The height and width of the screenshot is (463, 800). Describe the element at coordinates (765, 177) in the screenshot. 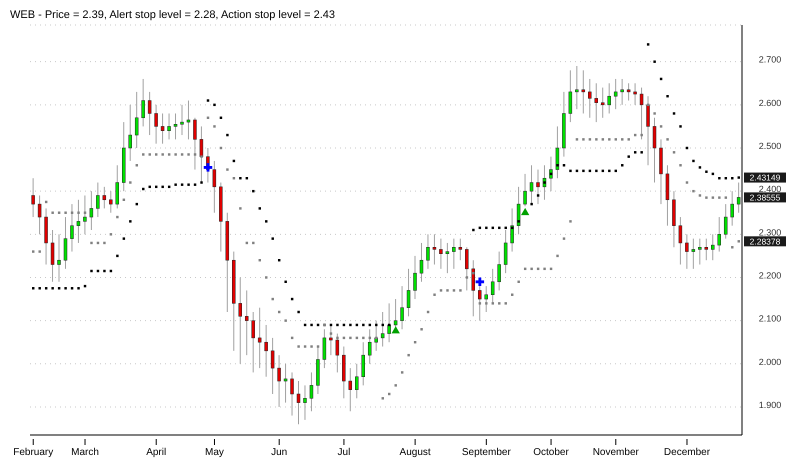

I see `data-label: 2.43149` at that location.